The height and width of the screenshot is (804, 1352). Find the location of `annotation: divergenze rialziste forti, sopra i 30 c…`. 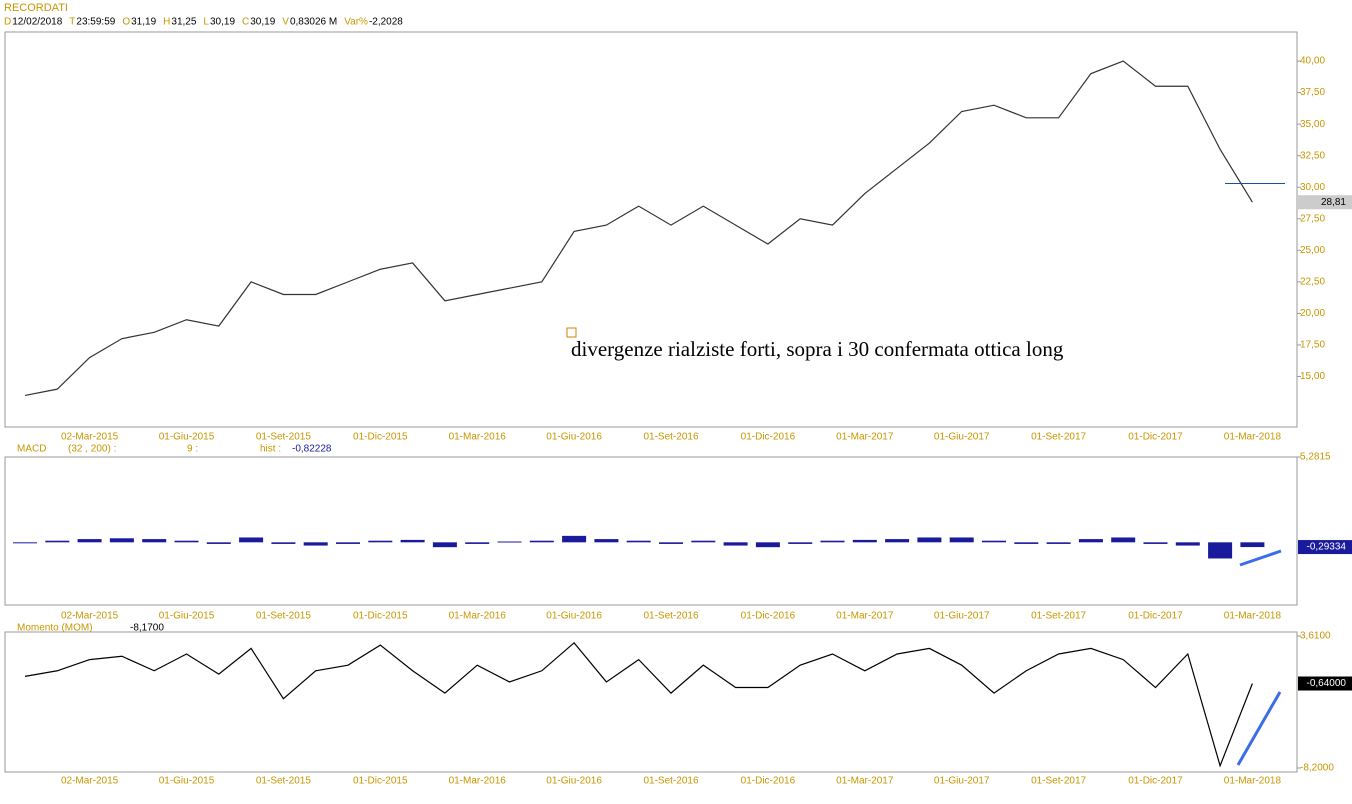

annotation: divergenze rialziste forti, sopra i 30 c… is located at coordinates (817, 349).